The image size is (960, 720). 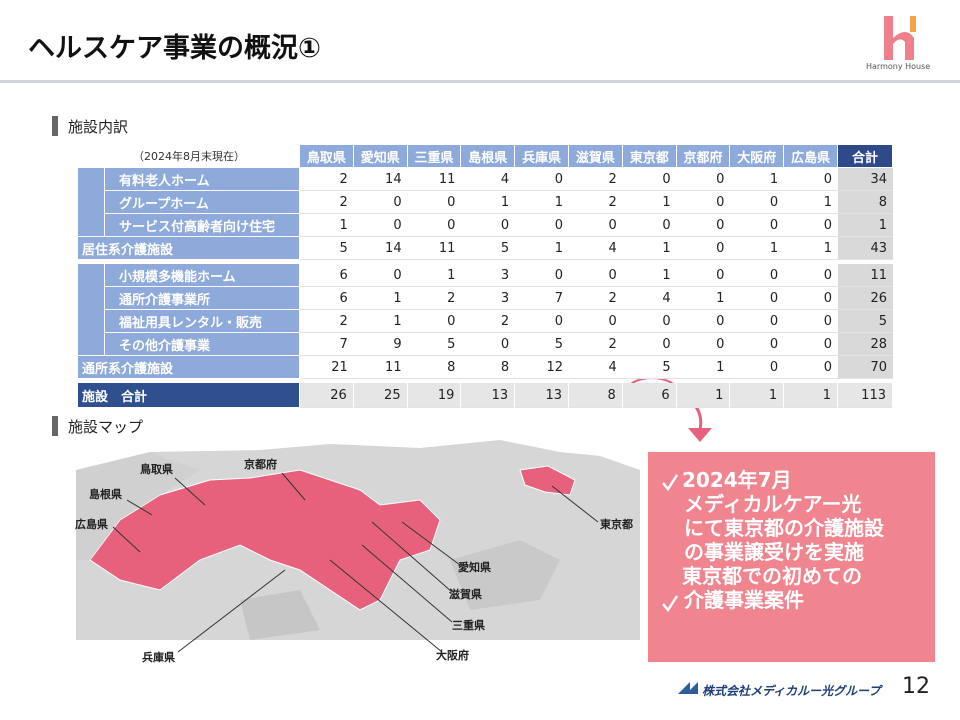 I want to click on table-cell: 43, so click(x=865, y=248).